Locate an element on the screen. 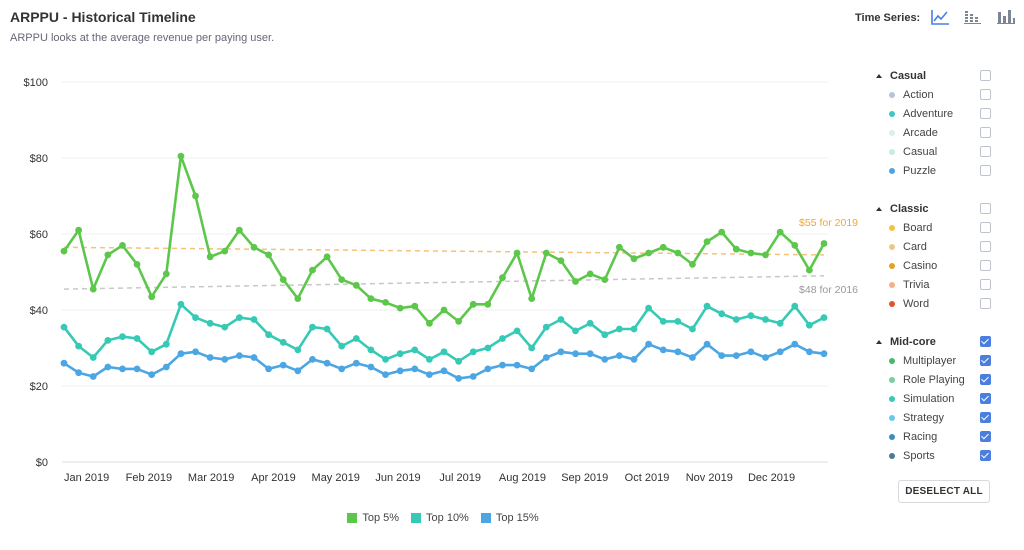  filter-item-label: Board is located at coordinates (918, 227).